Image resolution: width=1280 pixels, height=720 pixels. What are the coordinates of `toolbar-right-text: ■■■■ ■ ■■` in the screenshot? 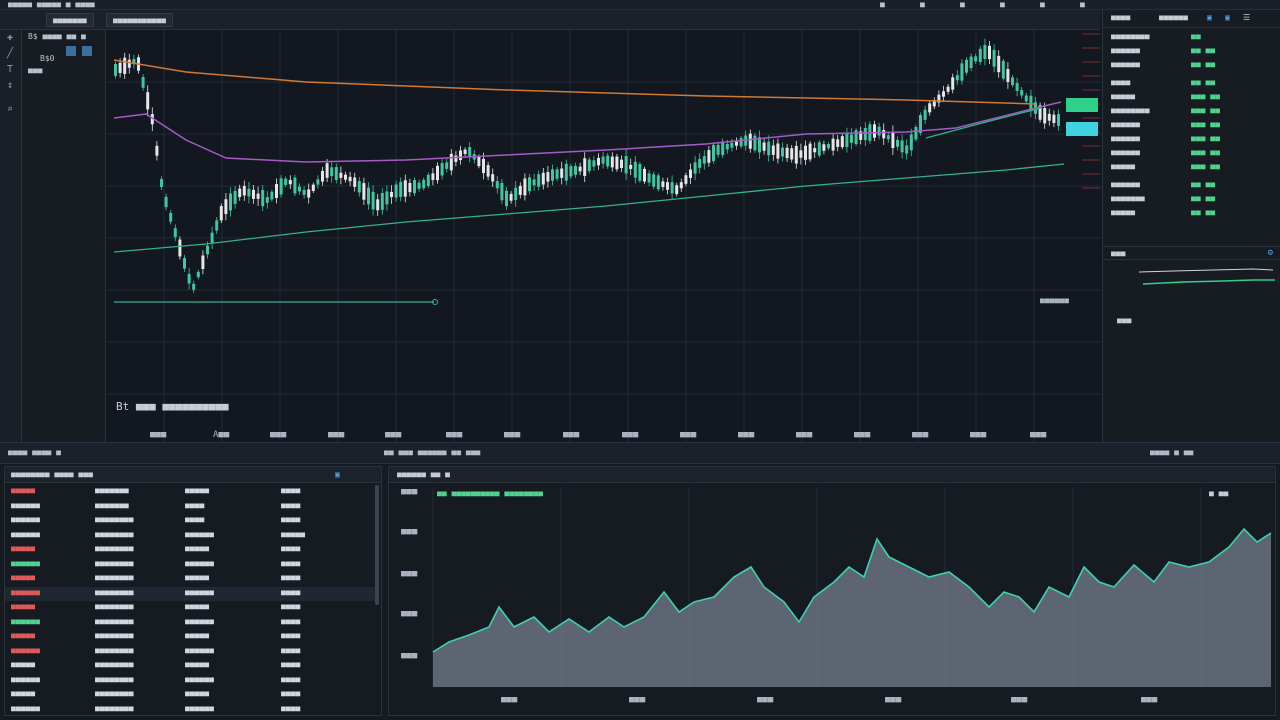 It's located at (1172, 452).